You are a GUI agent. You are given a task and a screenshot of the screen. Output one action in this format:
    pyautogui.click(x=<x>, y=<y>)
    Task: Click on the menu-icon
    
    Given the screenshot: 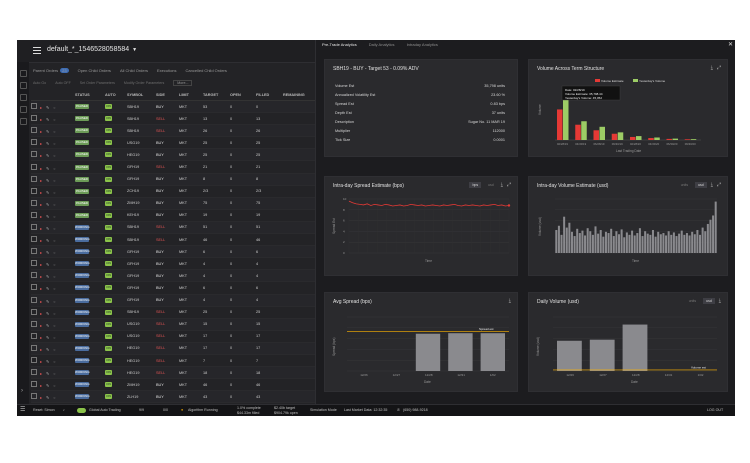 What is the action you would take?
    pyautogui.click(x=37, y=50)
    